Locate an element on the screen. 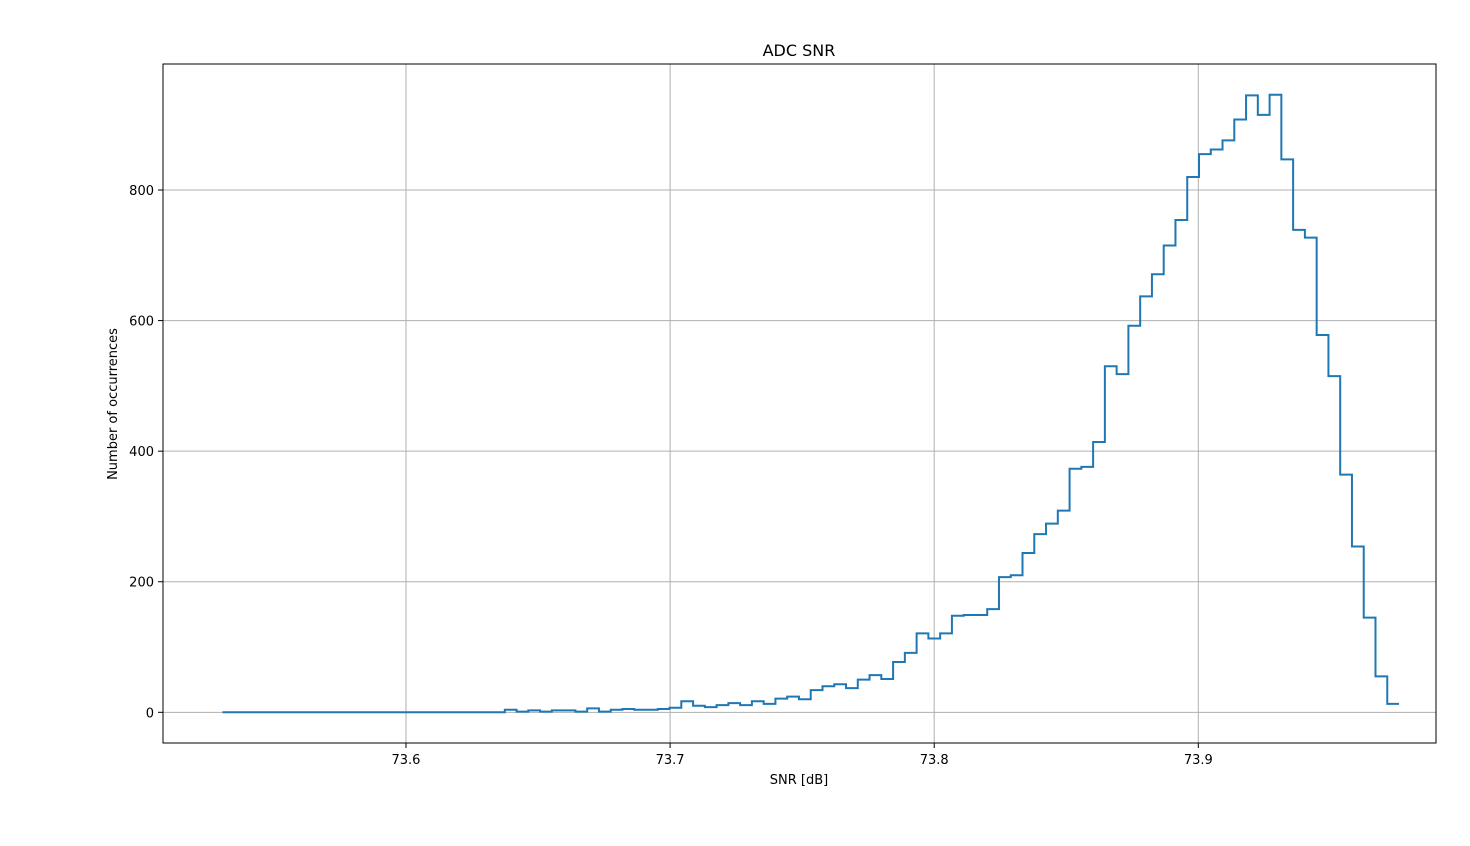 The height and width of the screenshot is (846, 1470). y-axis-ticks: 0 200 400 600 800 is located at coordinates (146, 452).